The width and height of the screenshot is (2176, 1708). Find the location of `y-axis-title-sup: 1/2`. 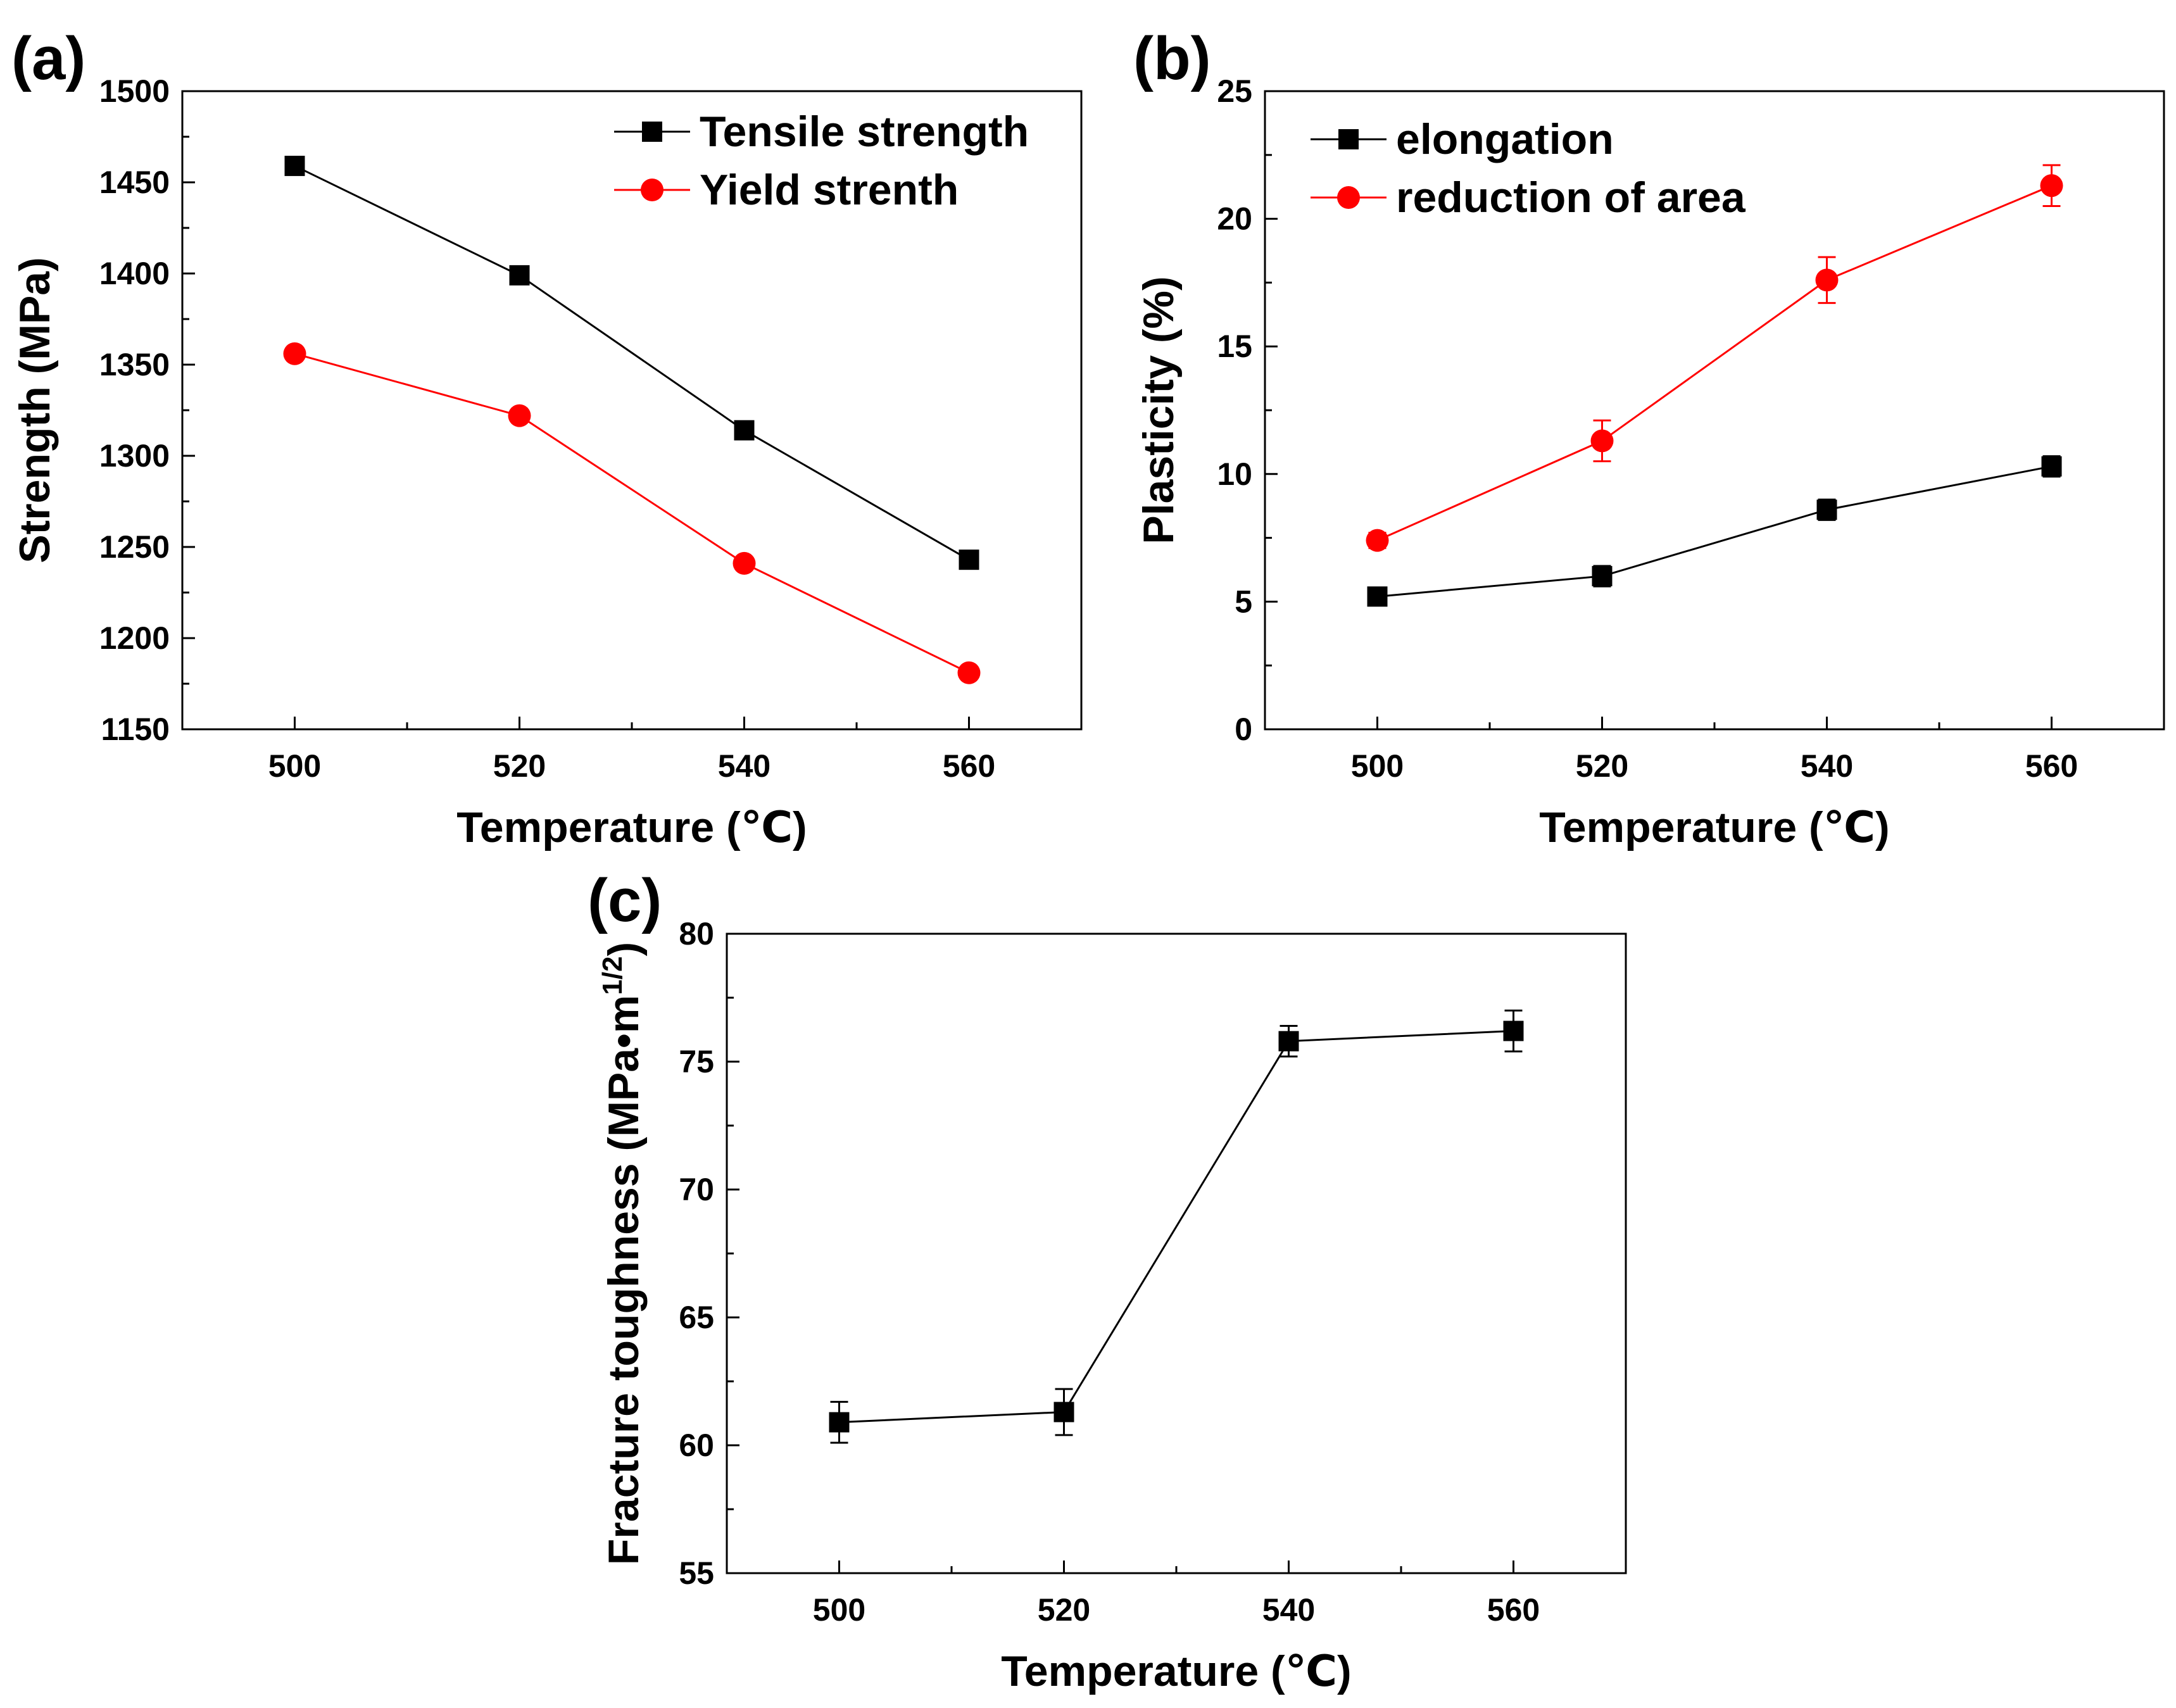

y-axis-title-sup: 1/2 is located at coordinates (612, 976).